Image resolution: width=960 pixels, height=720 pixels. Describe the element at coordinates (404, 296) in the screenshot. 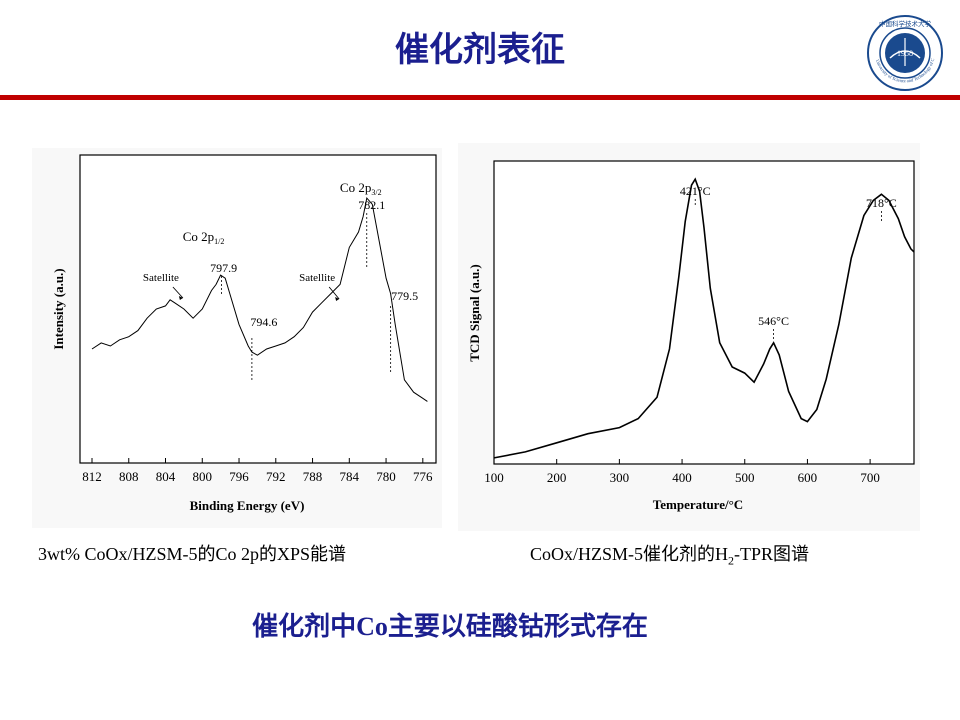

I see `chart-annotation: 779.5` at that location.